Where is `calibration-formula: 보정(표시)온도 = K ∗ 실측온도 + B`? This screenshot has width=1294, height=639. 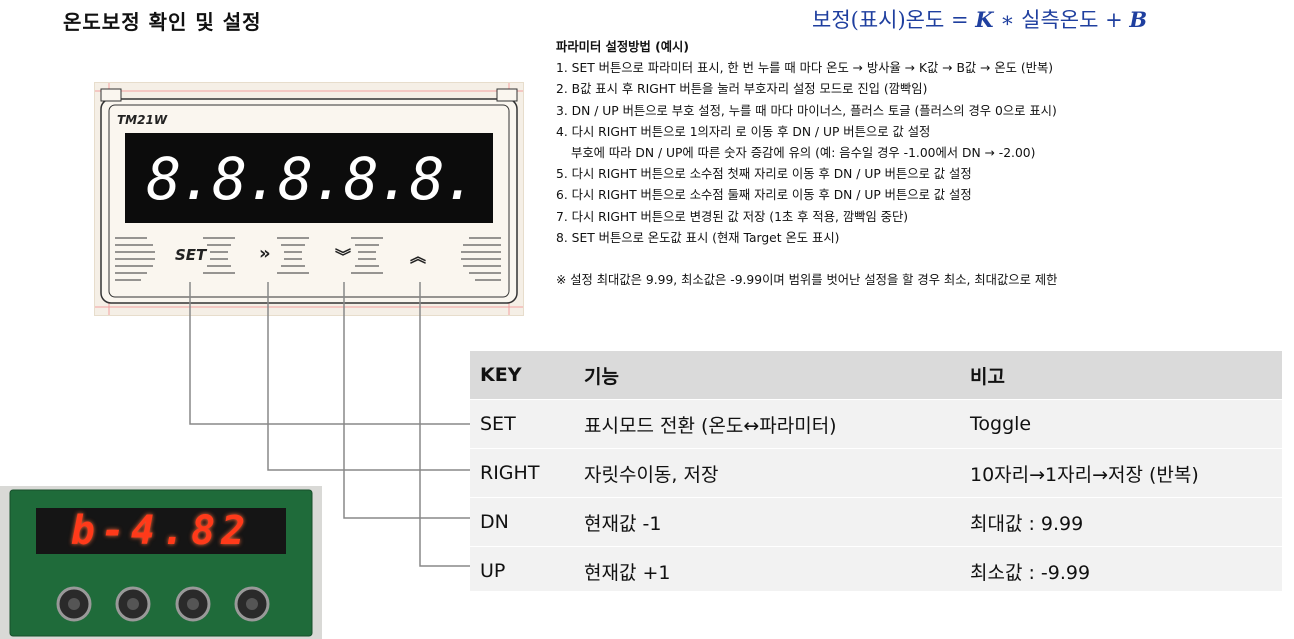
calibration-formula: 보정(표시)온도 = K ∗ 실측온도 + B is located at coordinates (979, 19).